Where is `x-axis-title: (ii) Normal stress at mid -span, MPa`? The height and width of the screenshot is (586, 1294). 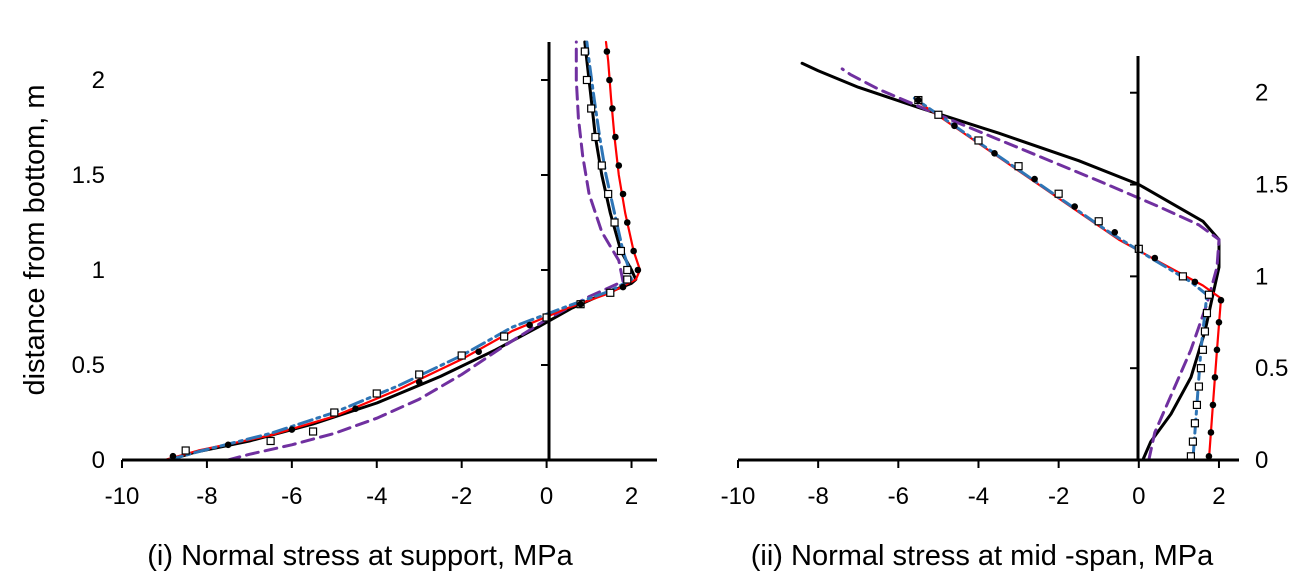 x-axis-title: (ii) Normal stress at mid -span, MPa is located at coordinates (982, 556).